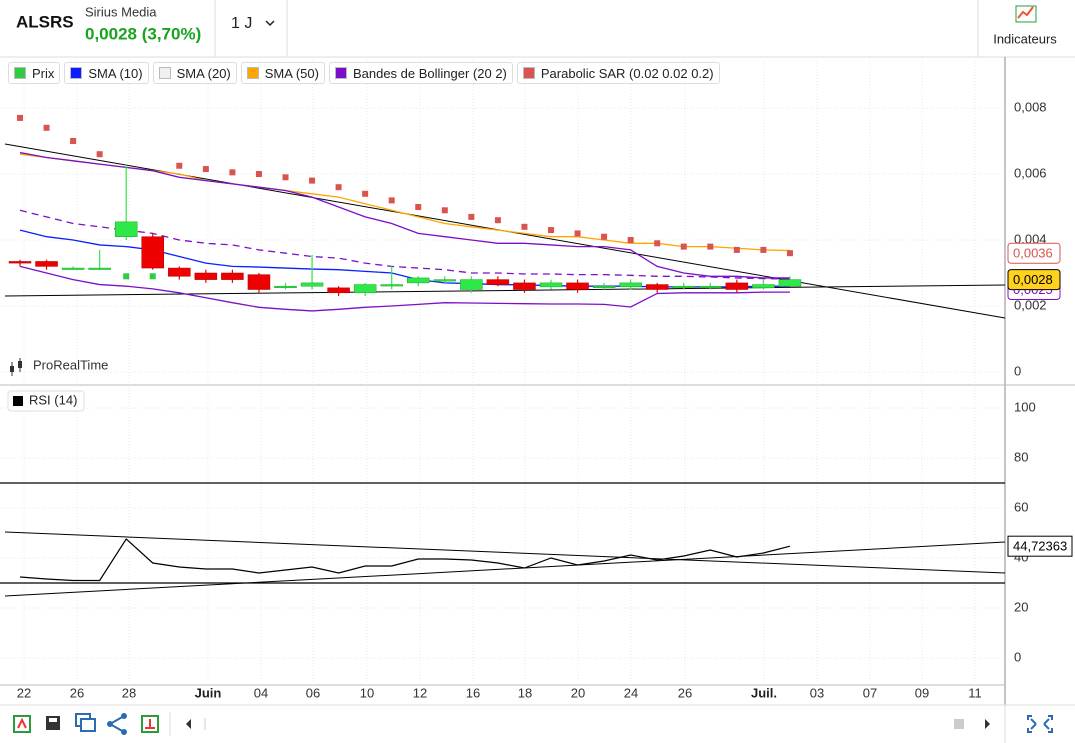 The image size is (1075, 743). I want to click on scrollbar-thumb, so click(959, 724).